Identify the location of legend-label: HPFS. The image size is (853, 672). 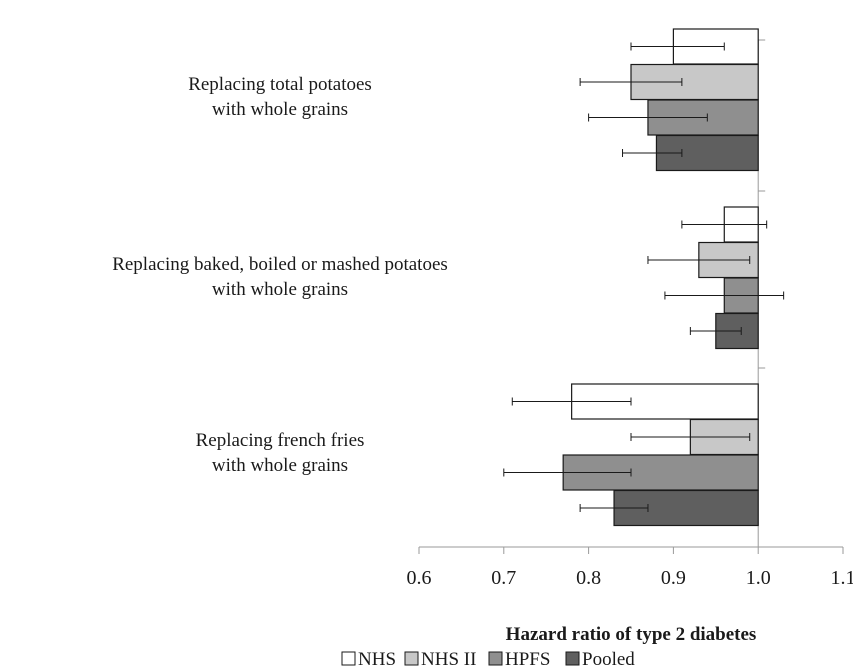
(527, 659).